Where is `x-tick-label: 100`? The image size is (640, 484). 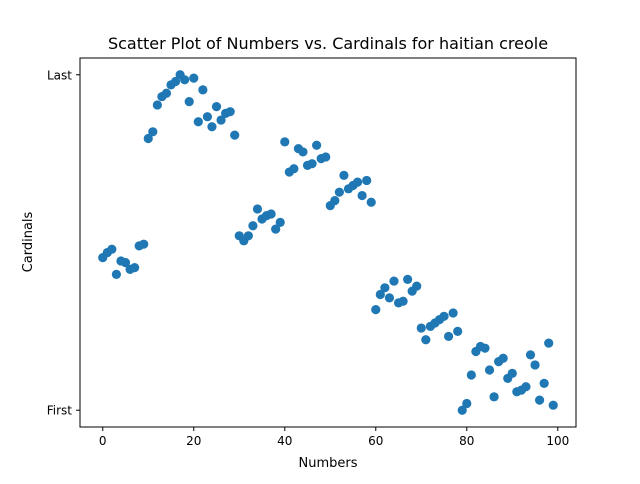 x-tick-label: 100 is located at coordinates (557, 441).